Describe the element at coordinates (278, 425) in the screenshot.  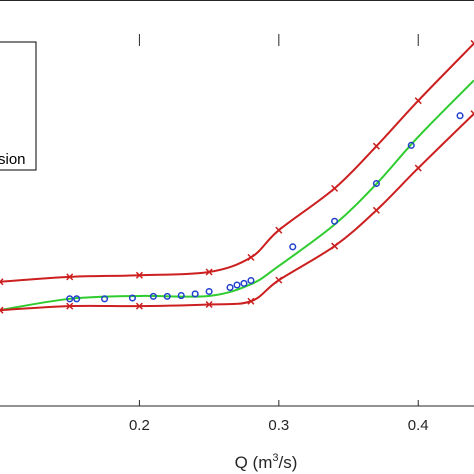
I see `x-tick-label: 0.3` at that location.